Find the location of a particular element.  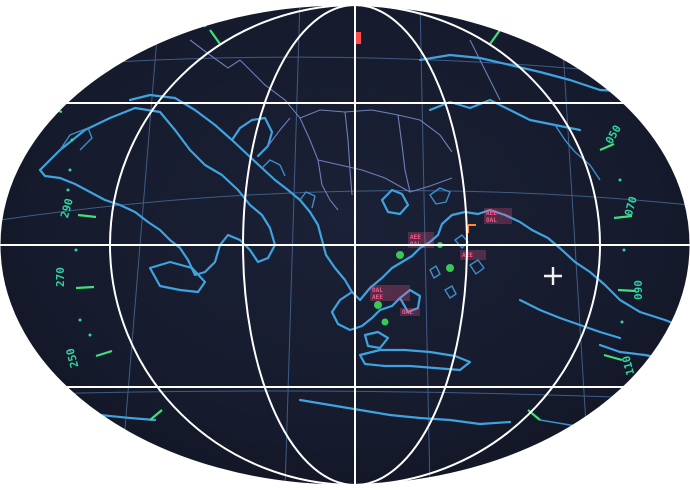

orange-marker-icon is located at coordinates (471, 228).